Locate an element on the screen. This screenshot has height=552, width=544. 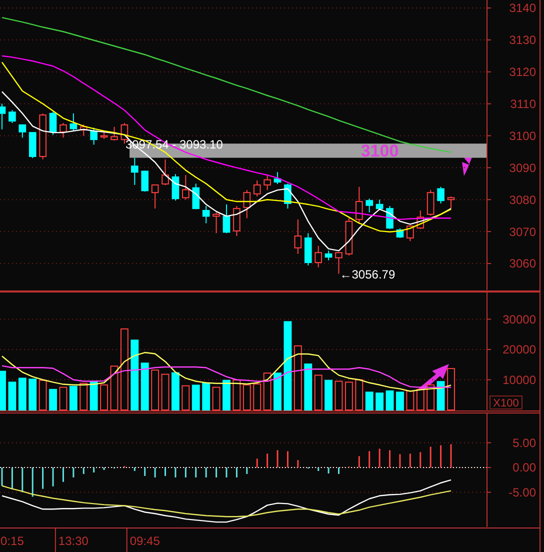
y-tick-label: 10000 is located at coordinates (519, 379).